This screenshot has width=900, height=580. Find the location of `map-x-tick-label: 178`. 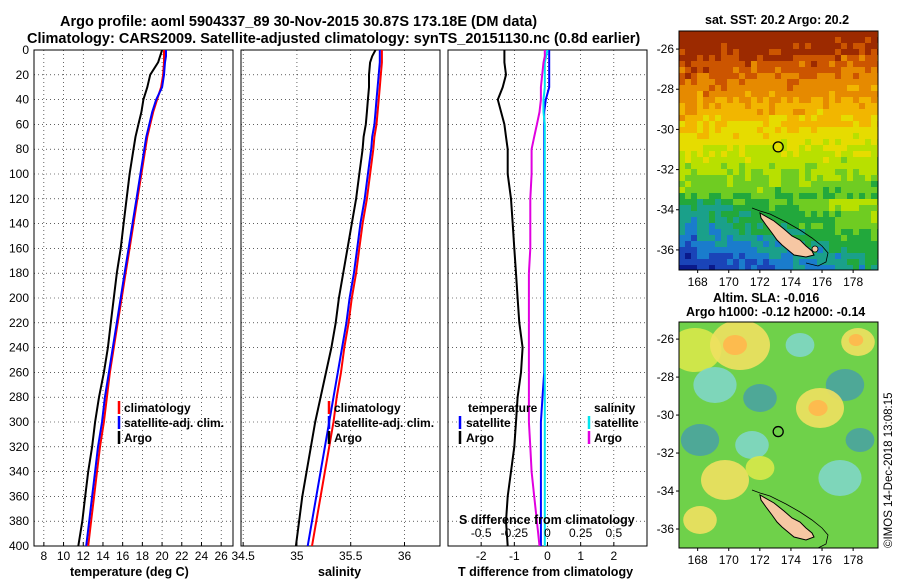

map-x-tick-label: 178 is located at coordinates (853, 282).